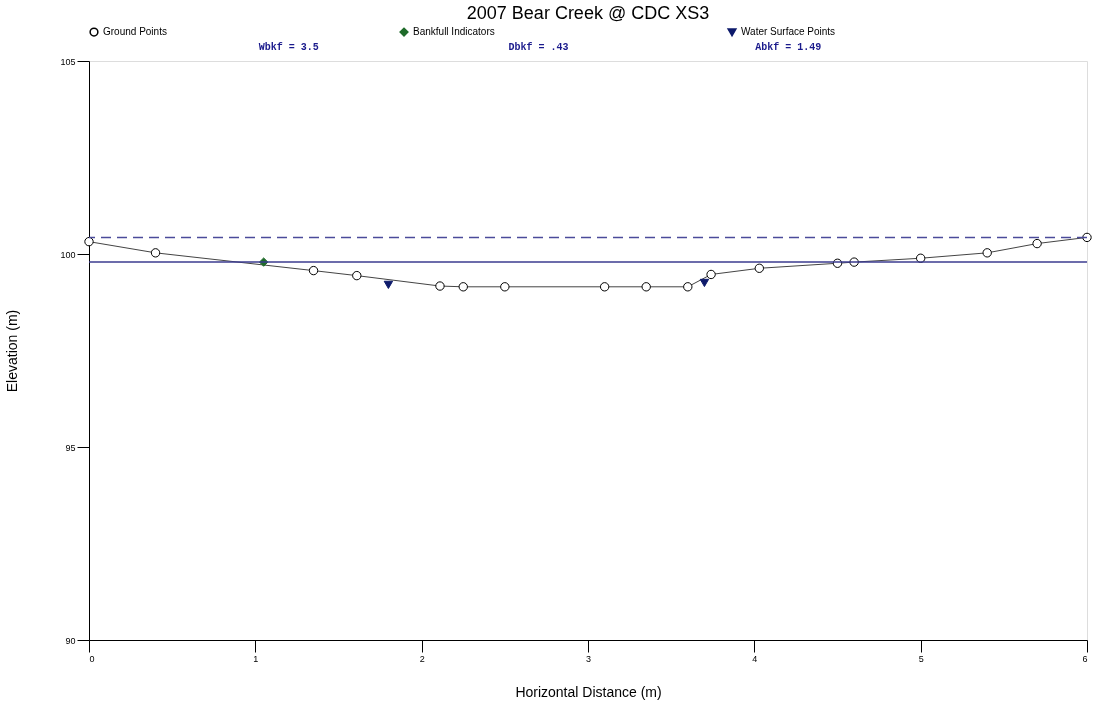 The image size is (1109, 704). Describe the element at coordinates (68, 61) in the screenshot. I see `y-tick-label: 105` at that location.